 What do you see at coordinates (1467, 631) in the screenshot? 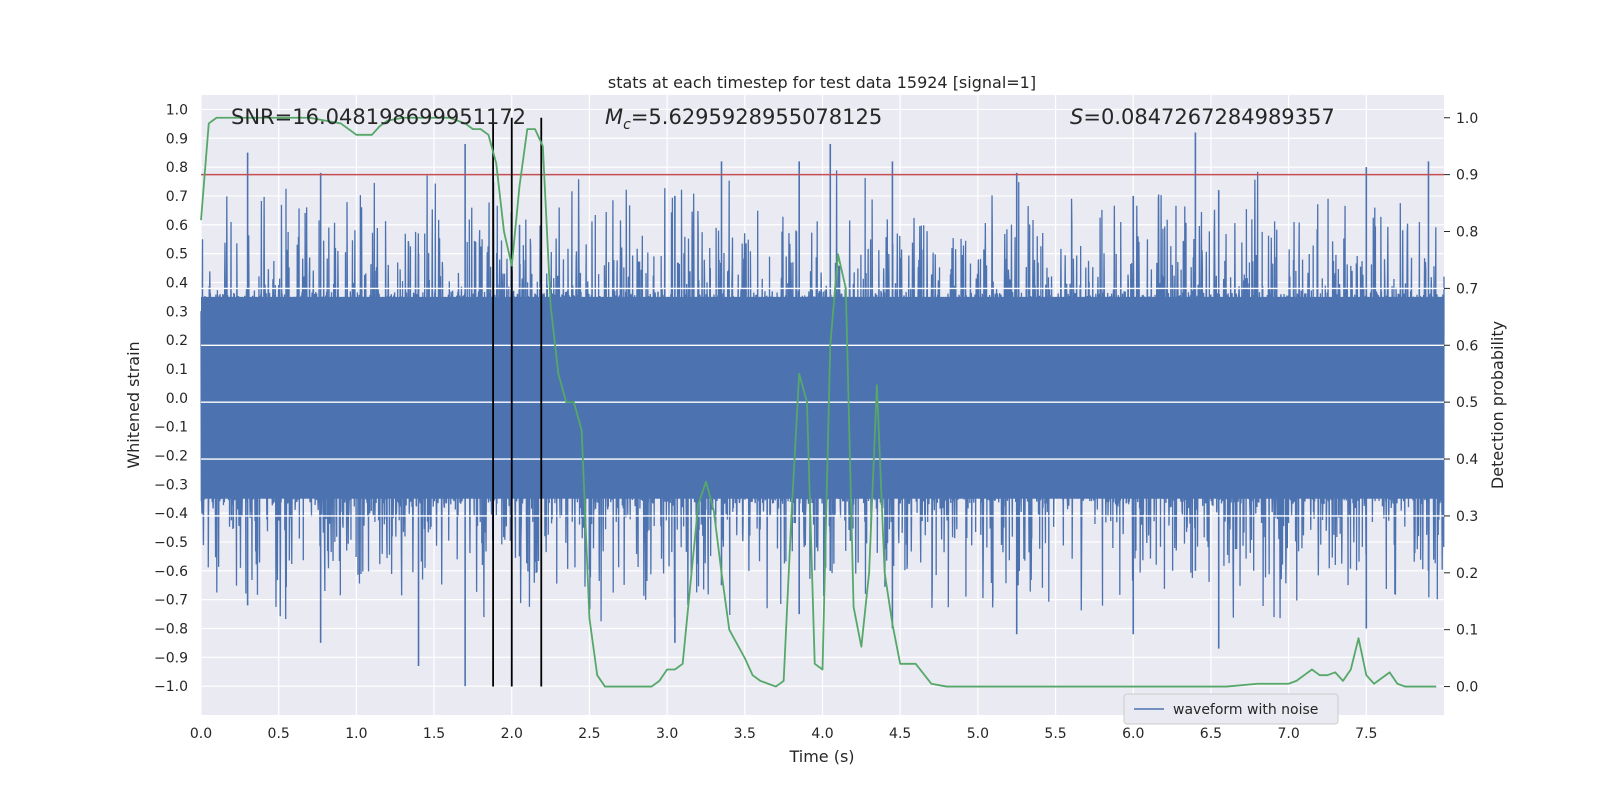
I see `y-right-tick-label: 0.1` at bounding box center [1467, 631].